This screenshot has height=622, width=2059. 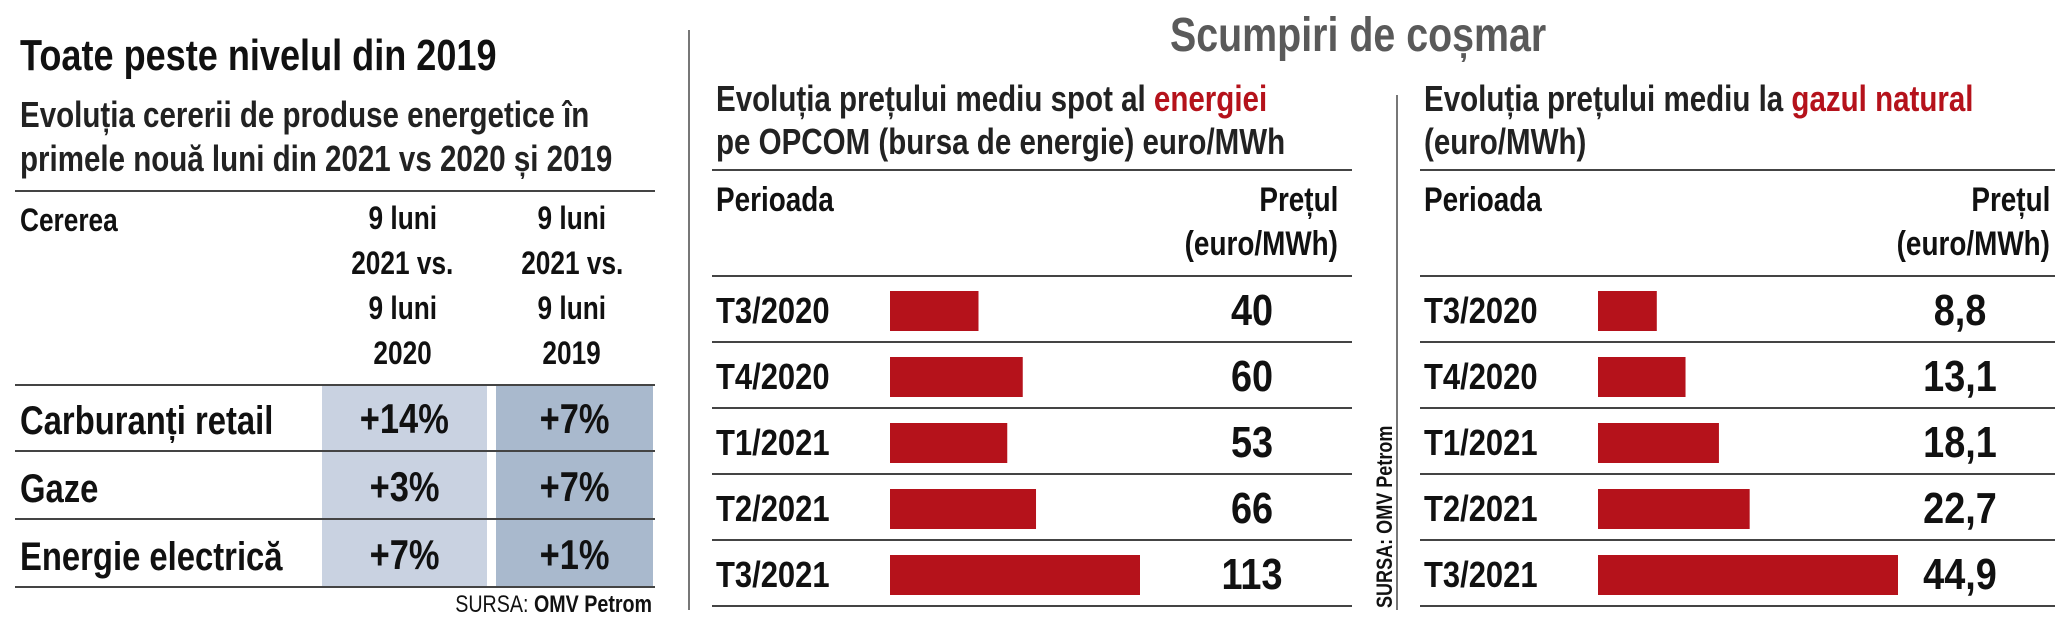 I want to click on energy-header-rule, so click(x=1032, y=170).